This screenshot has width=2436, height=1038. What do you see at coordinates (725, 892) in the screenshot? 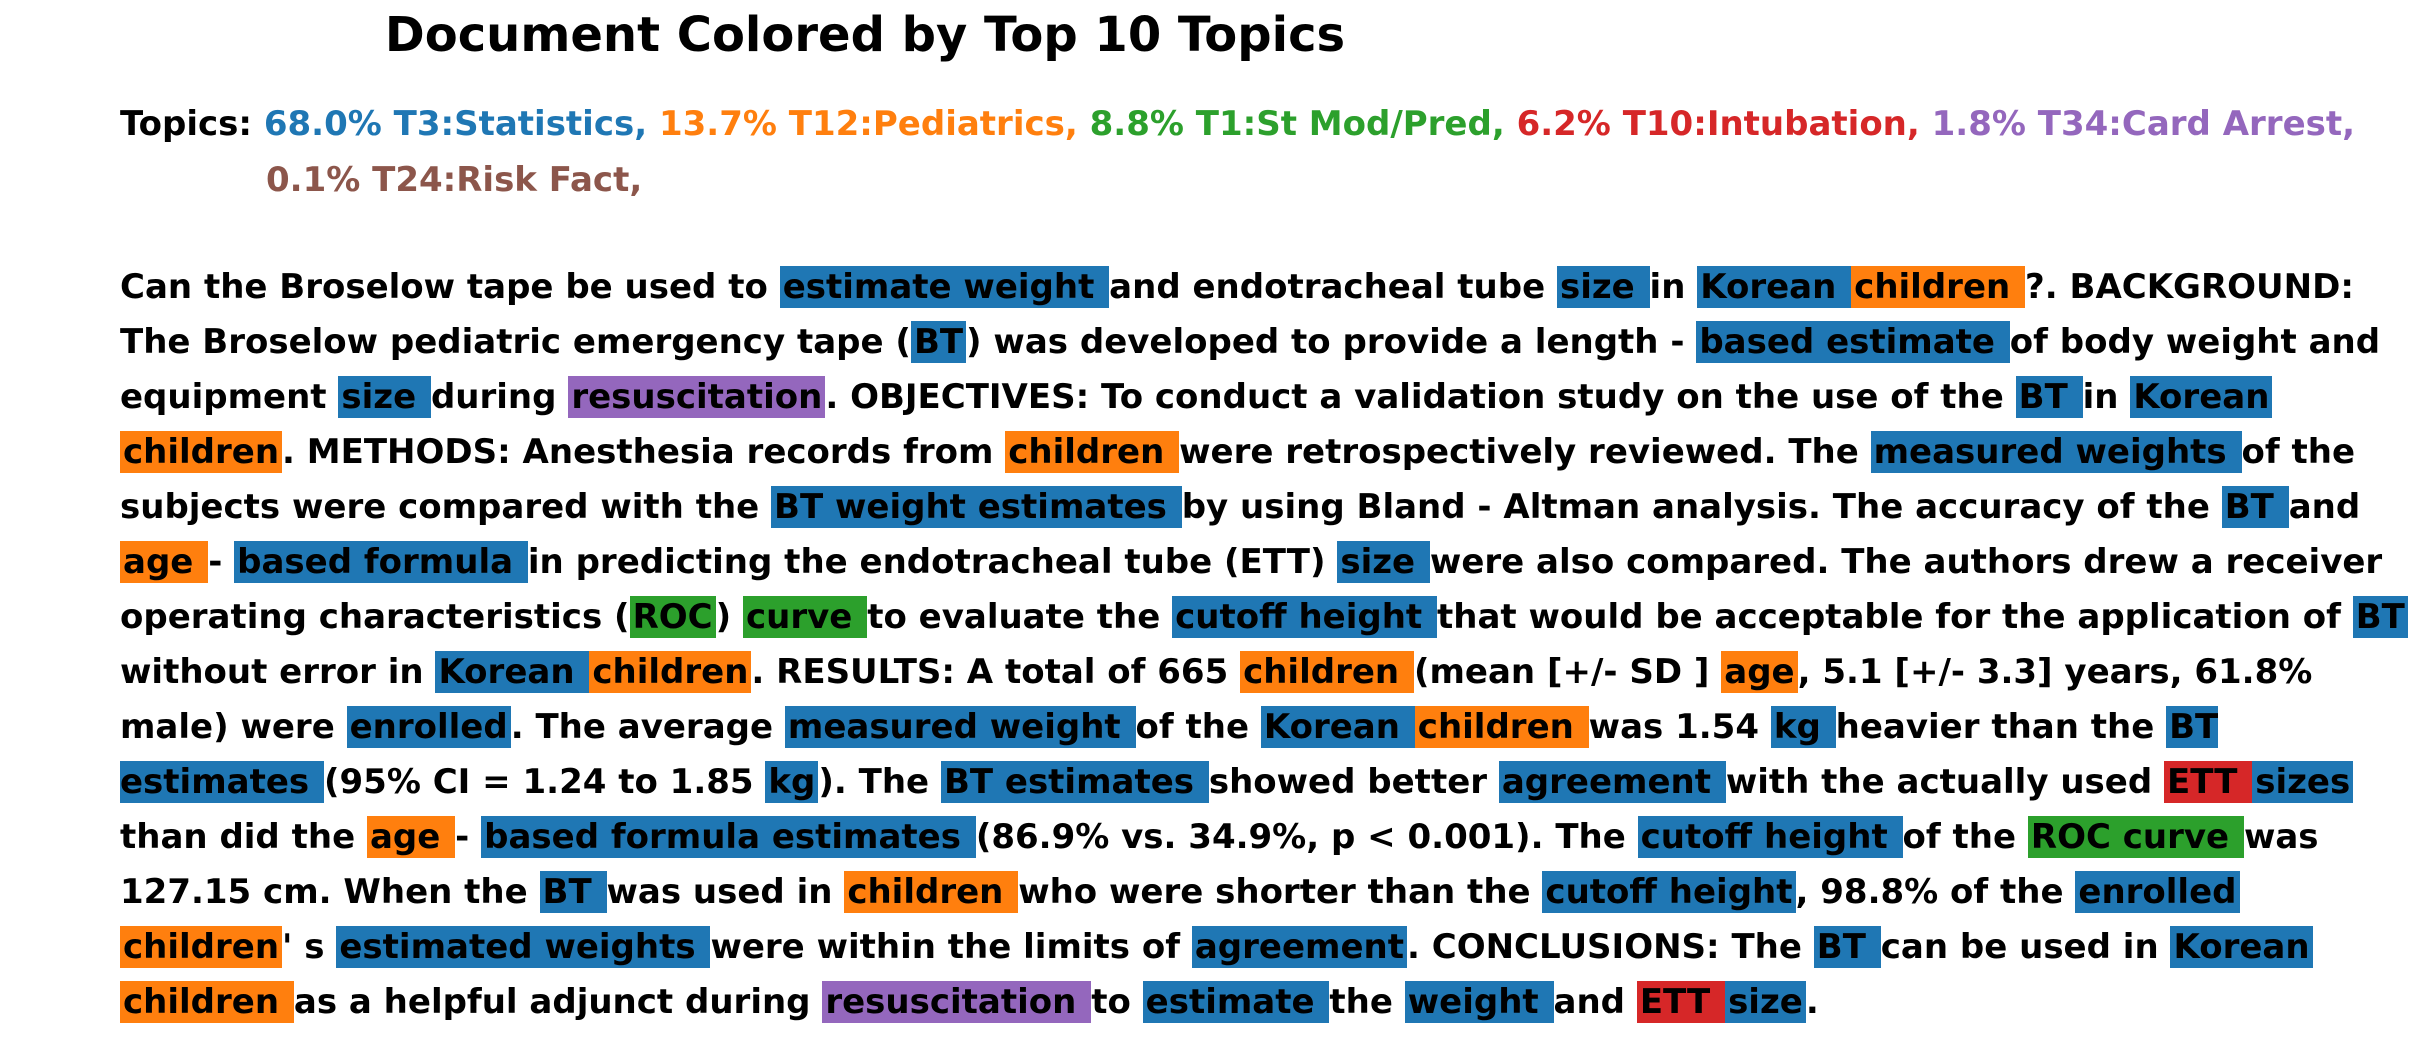
I see `body-text: was used in` at bounding box center [725, 892].